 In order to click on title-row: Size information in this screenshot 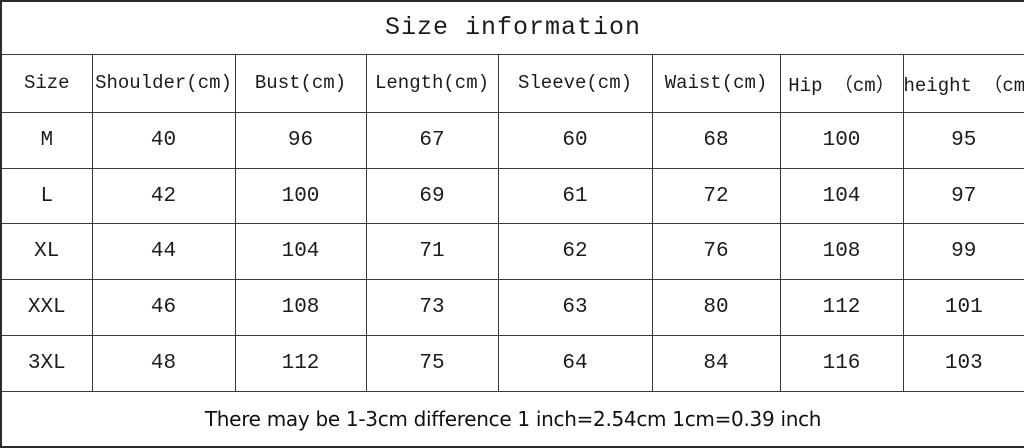, I will do `click(512, 27)`.